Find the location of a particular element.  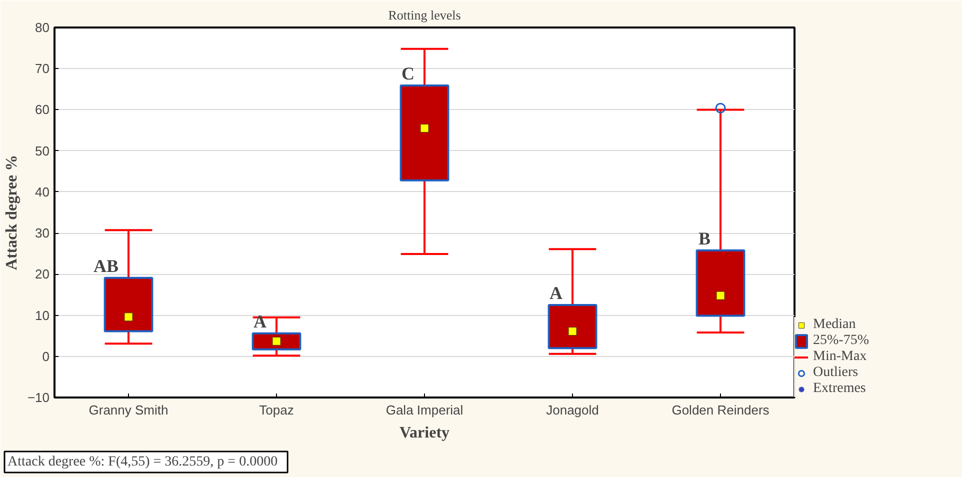

y-tick-label: 40 is located at coordinates (42, 192).